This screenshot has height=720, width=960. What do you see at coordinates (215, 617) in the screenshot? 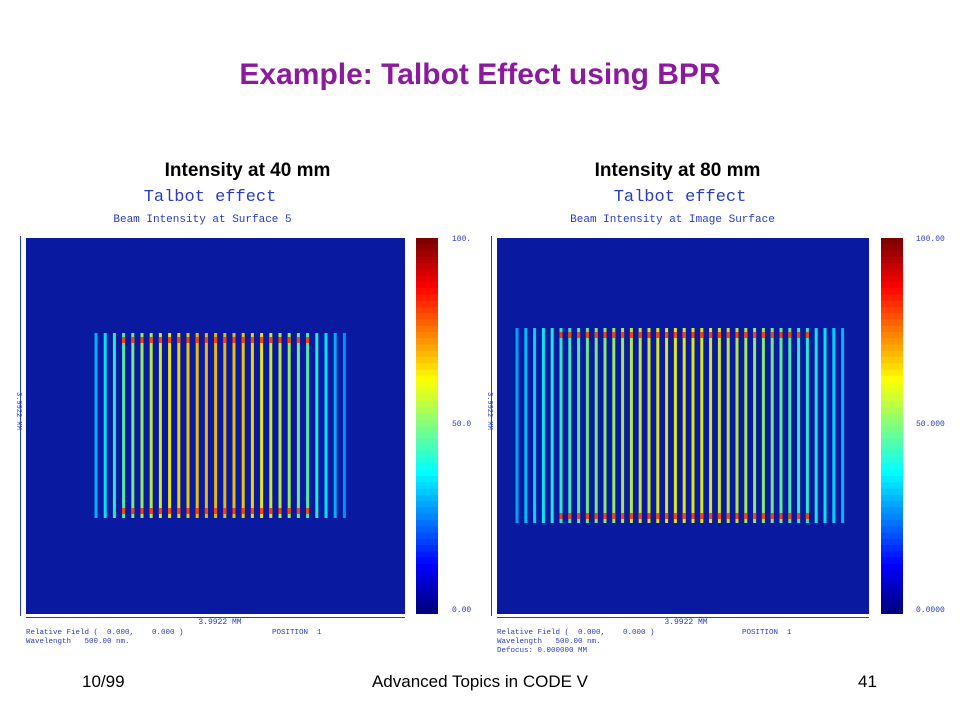
I see `left-x-axis-line` at bounding box center [215, 617].